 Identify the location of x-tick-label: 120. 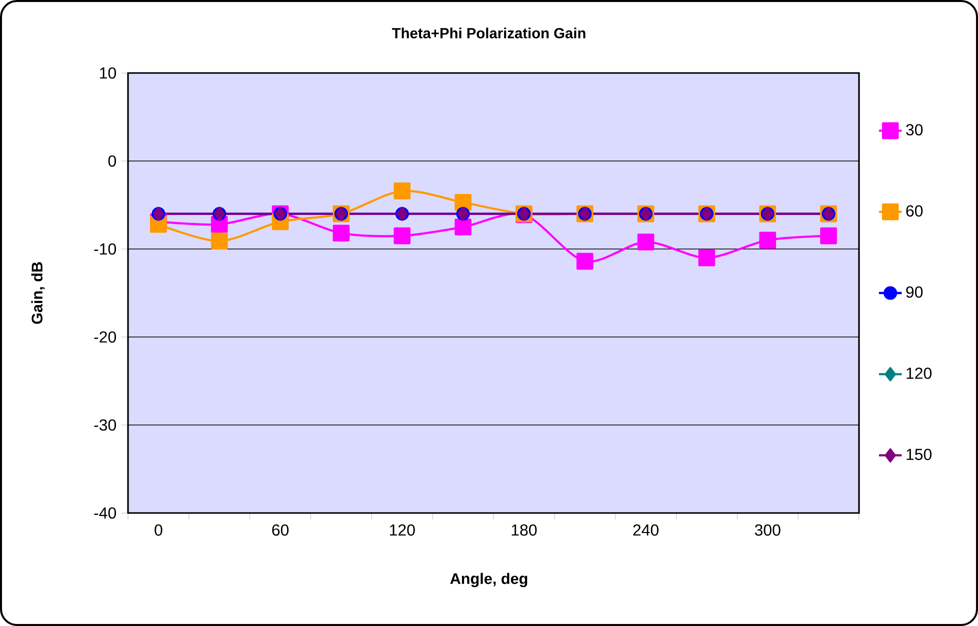
(402, 530).